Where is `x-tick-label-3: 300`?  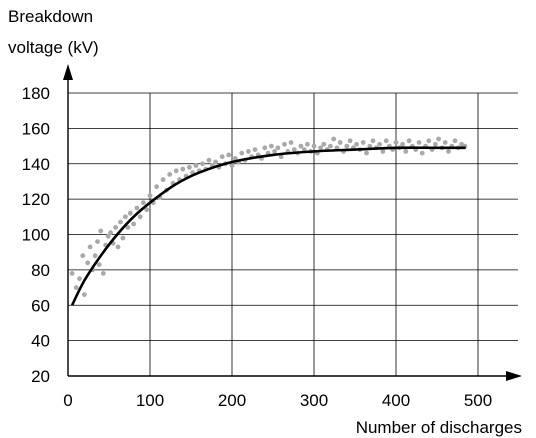 x-tick-label-3: 300 is located at coordinates (314, 400).